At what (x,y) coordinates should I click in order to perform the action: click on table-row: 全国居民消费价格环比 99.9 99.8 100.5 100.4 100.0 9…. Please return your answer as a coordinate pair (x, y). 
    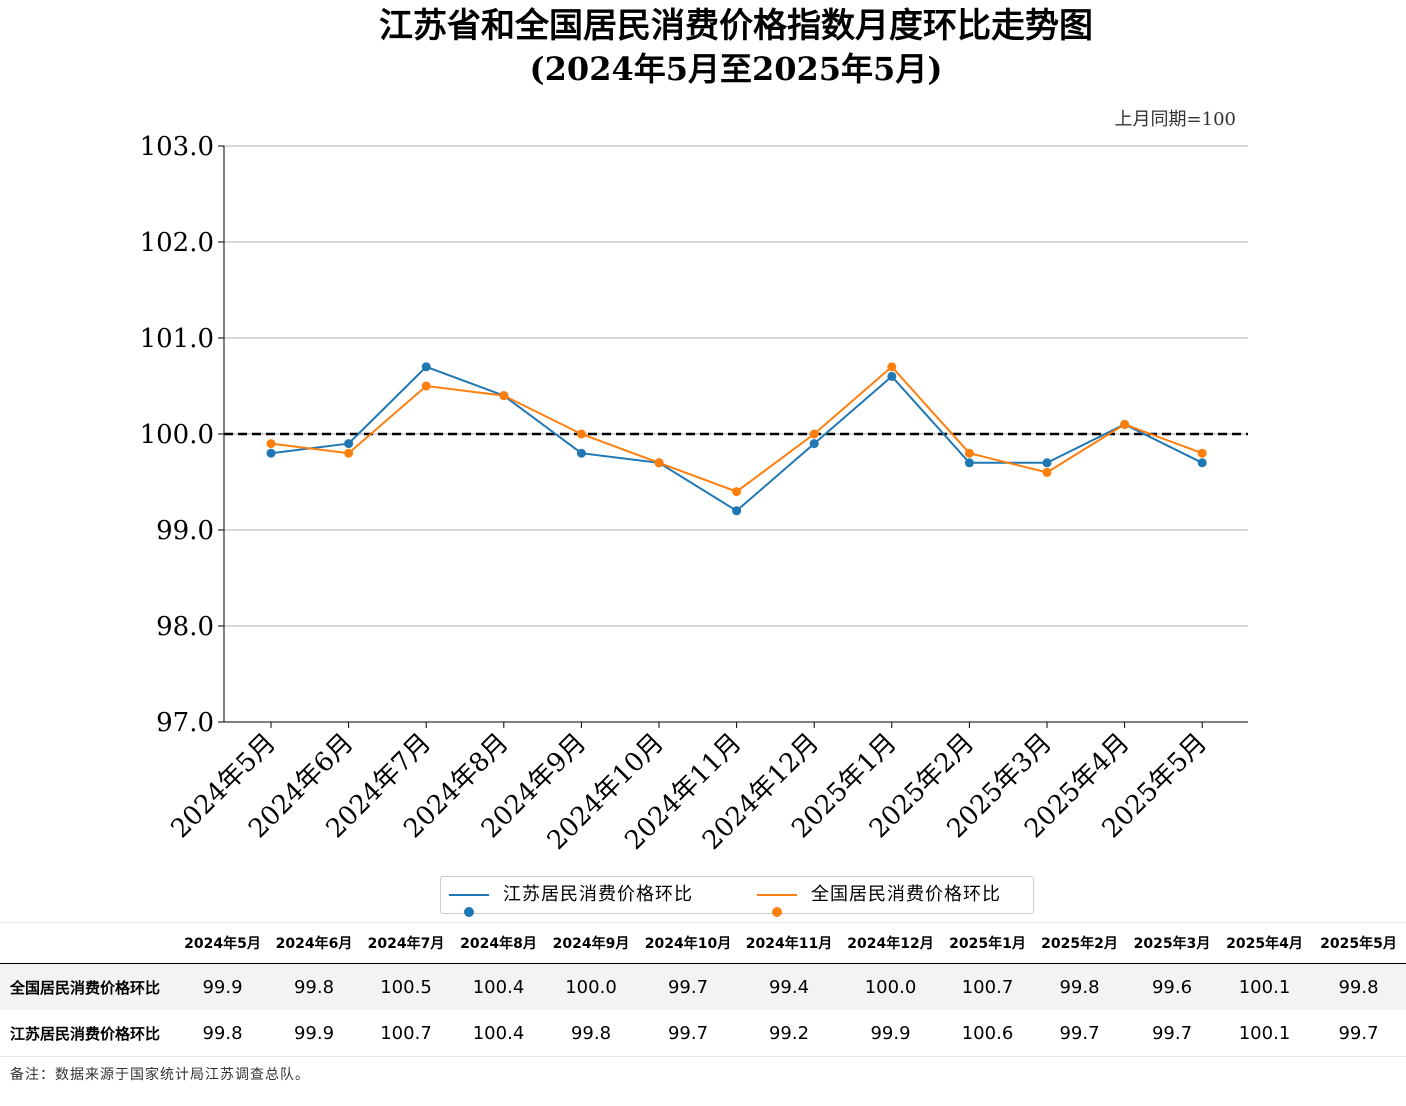
    Looking at the image, I should click on (703, 986).